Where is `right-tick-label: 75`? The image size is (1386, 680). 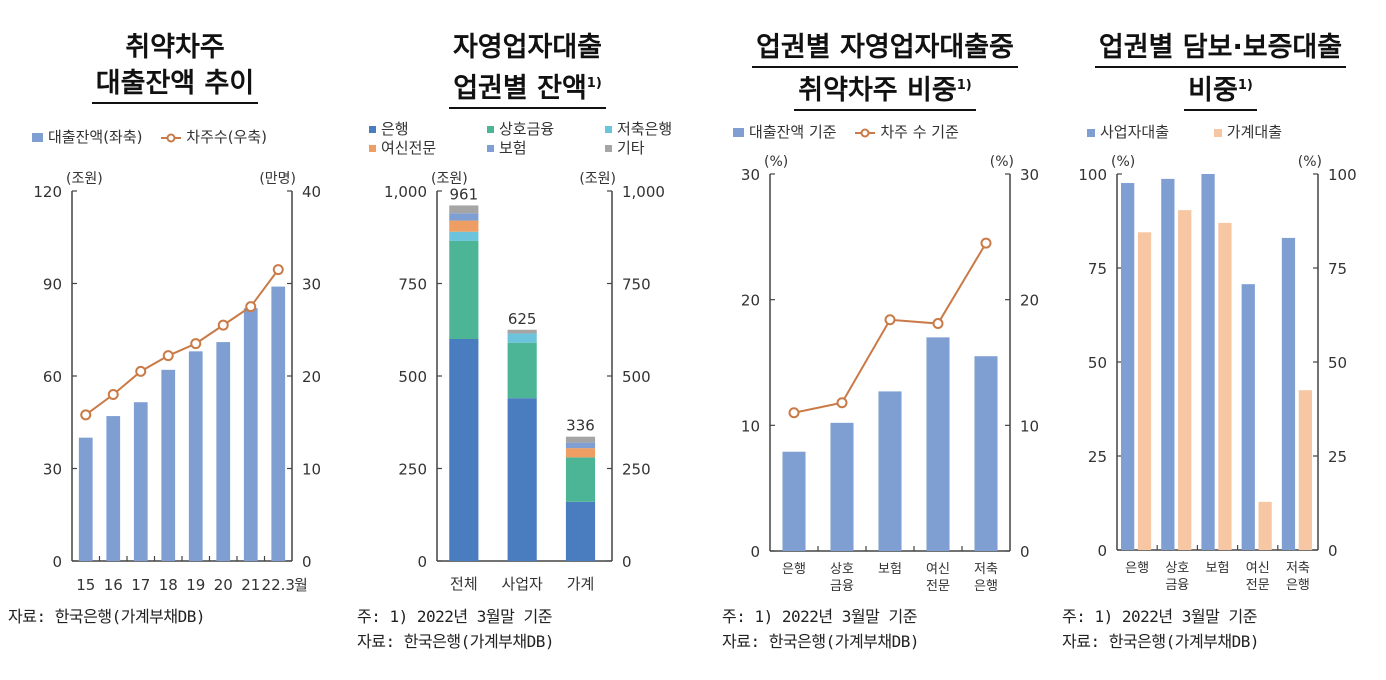
right-tick-label: 75 is located at coordinates (1337, 269).